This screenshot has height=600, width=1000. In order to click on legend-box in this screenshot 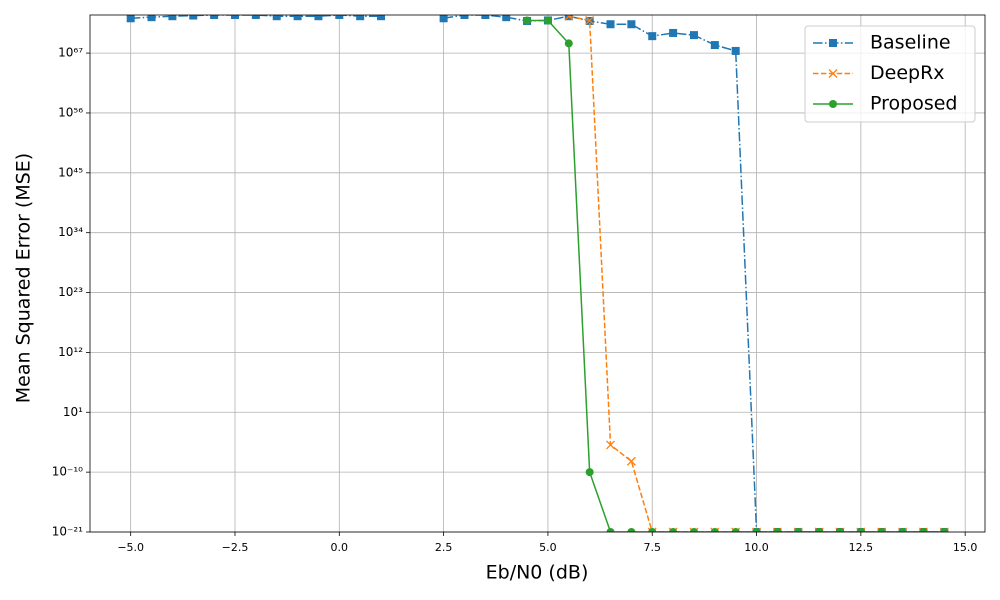, I will do `click(890, 74)`.